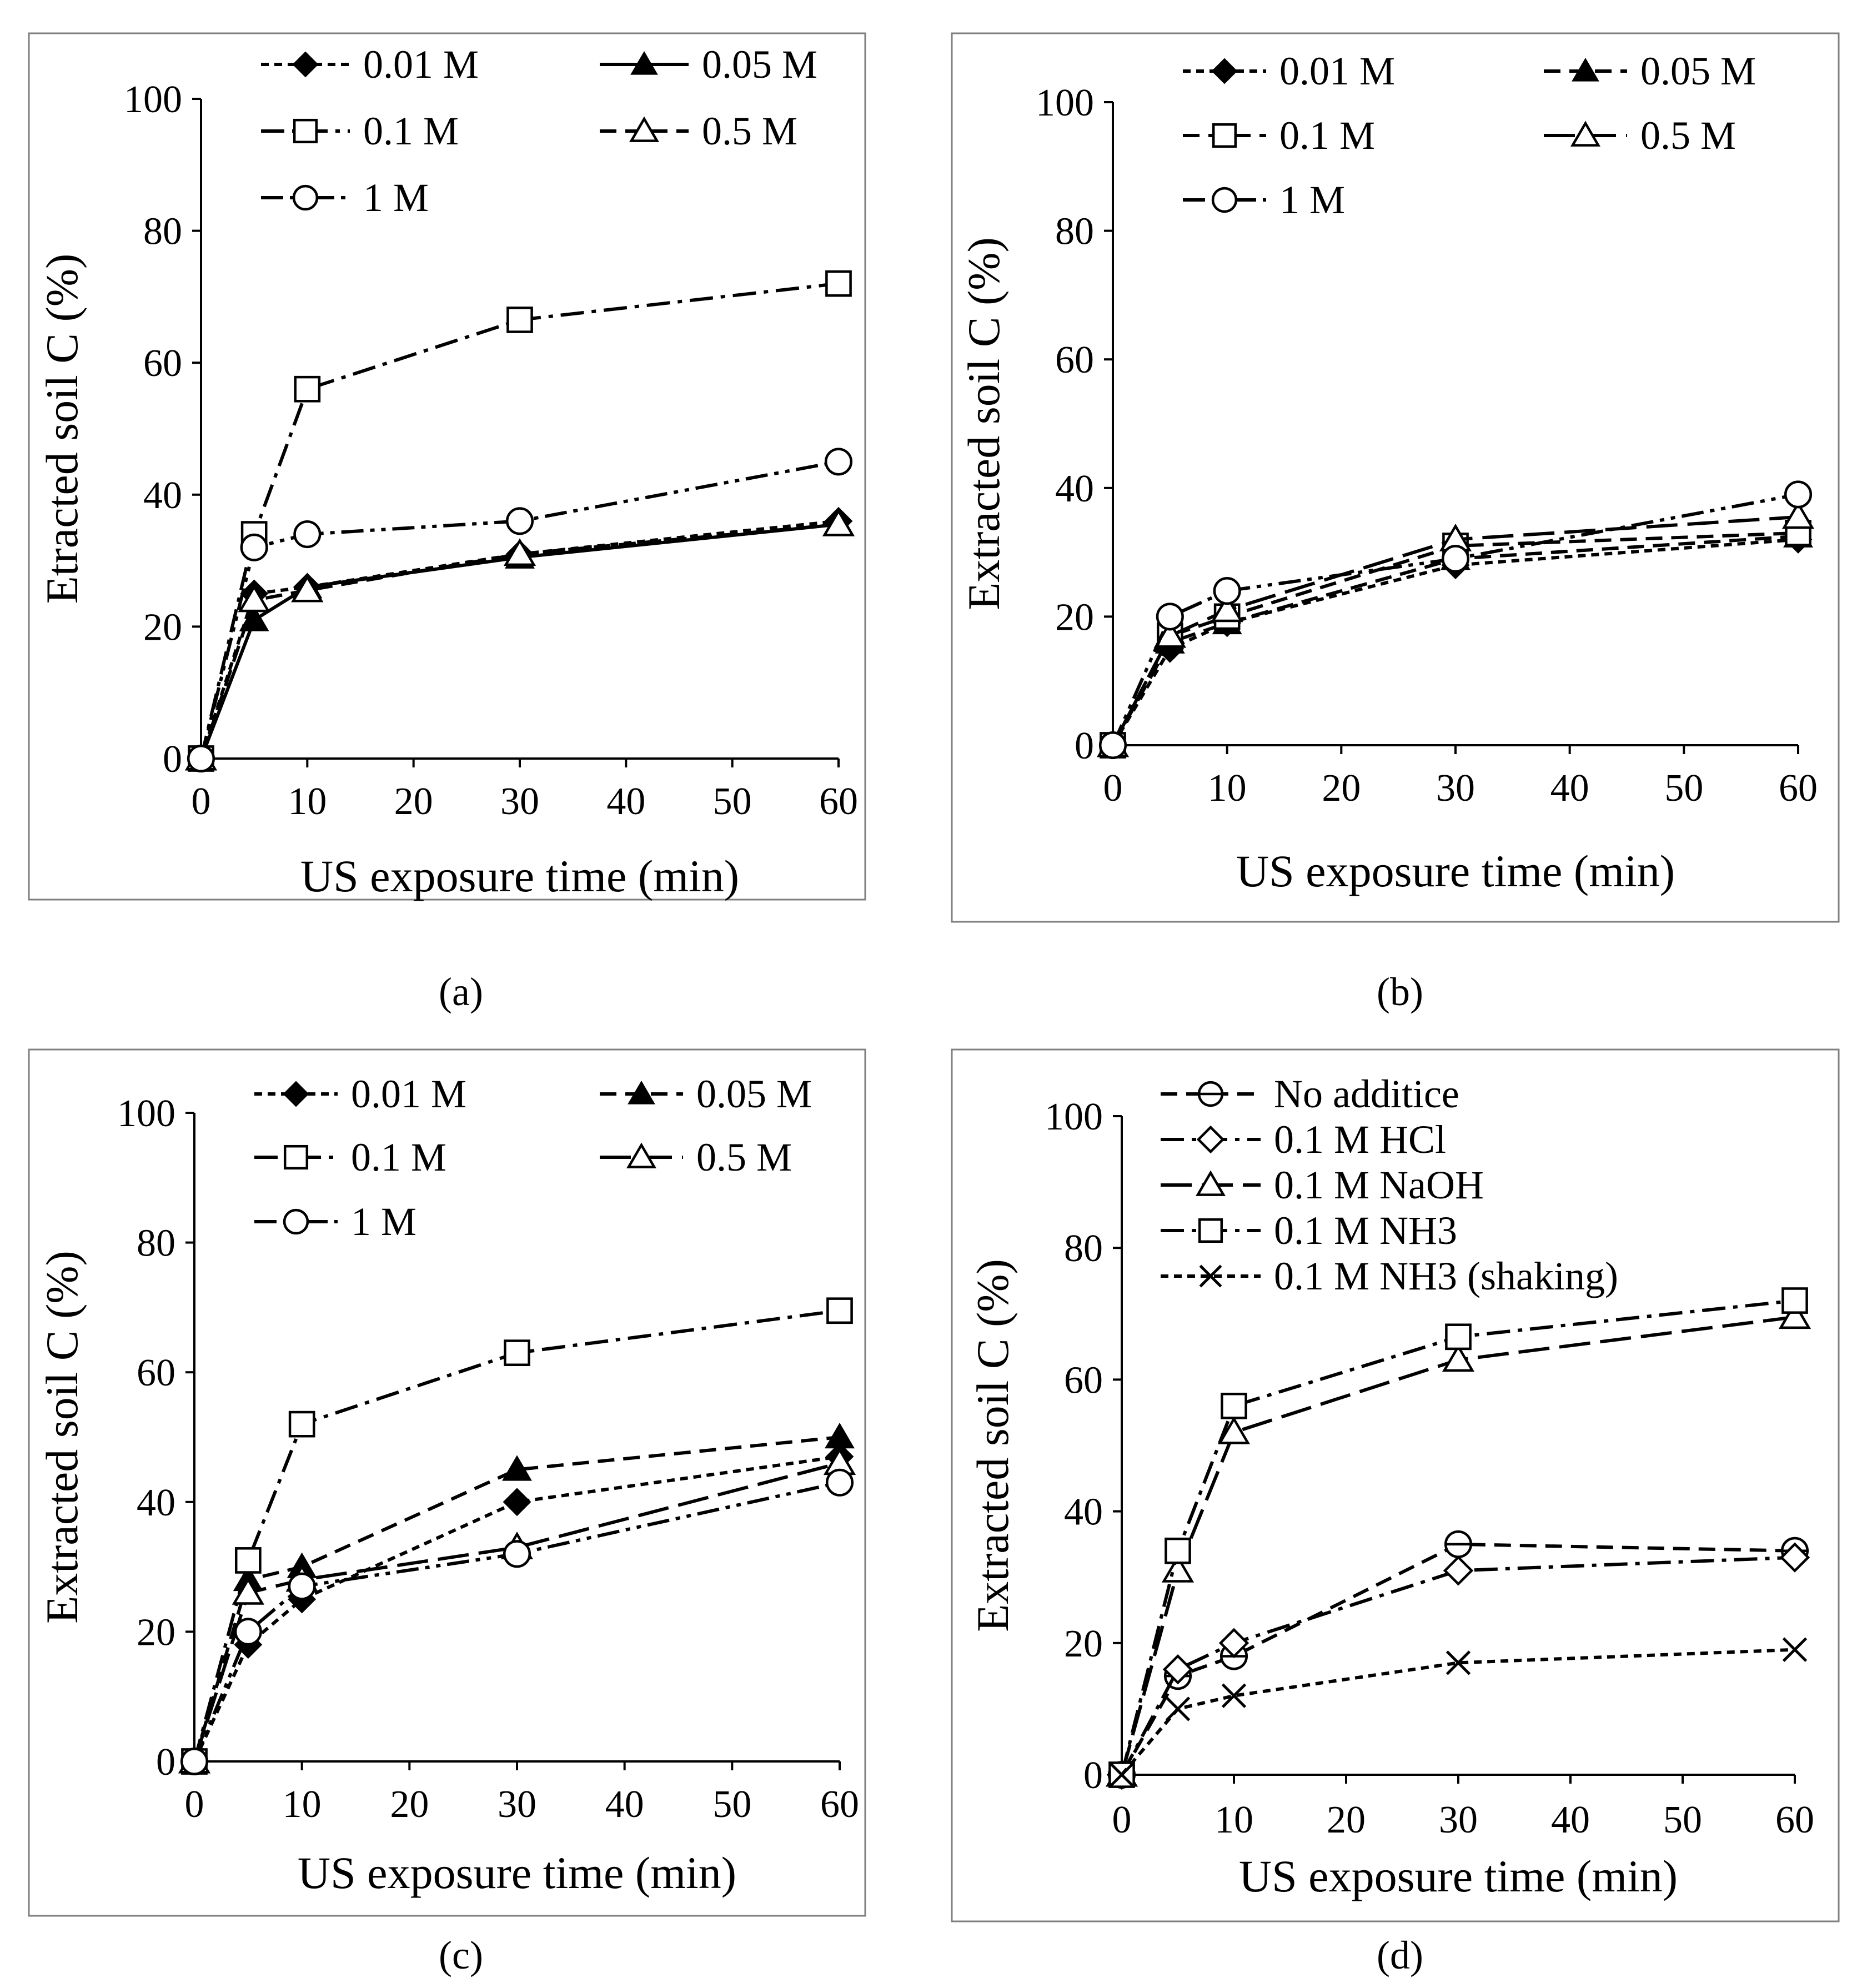  I want to click on panel-c-y-axis-label: Extracted soil C (%), so click(62, 1437).